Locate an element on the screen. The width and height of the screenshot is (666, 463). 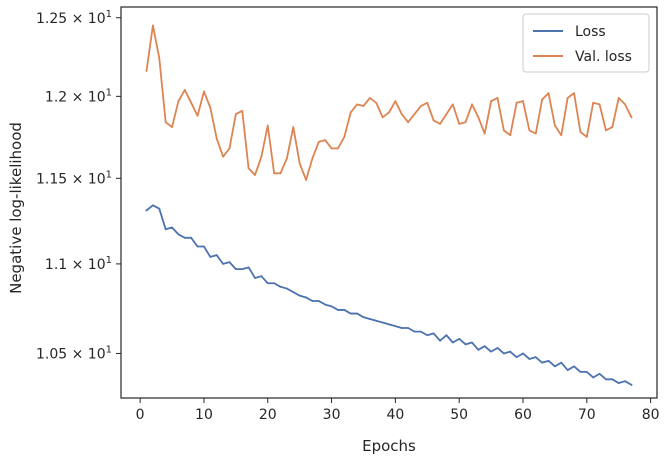
y-tick-label: 1.05 × 10¹ is located at coordinates (74, 353).